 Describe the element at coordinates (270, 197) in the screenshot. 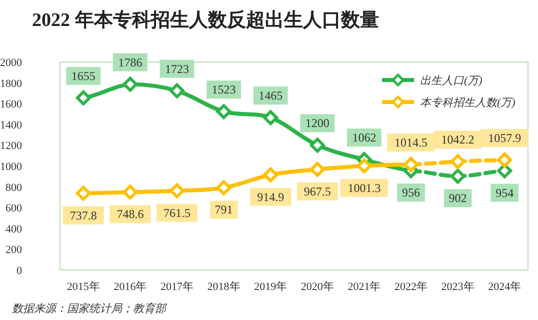

I see `data-label: 914.9` at that location.